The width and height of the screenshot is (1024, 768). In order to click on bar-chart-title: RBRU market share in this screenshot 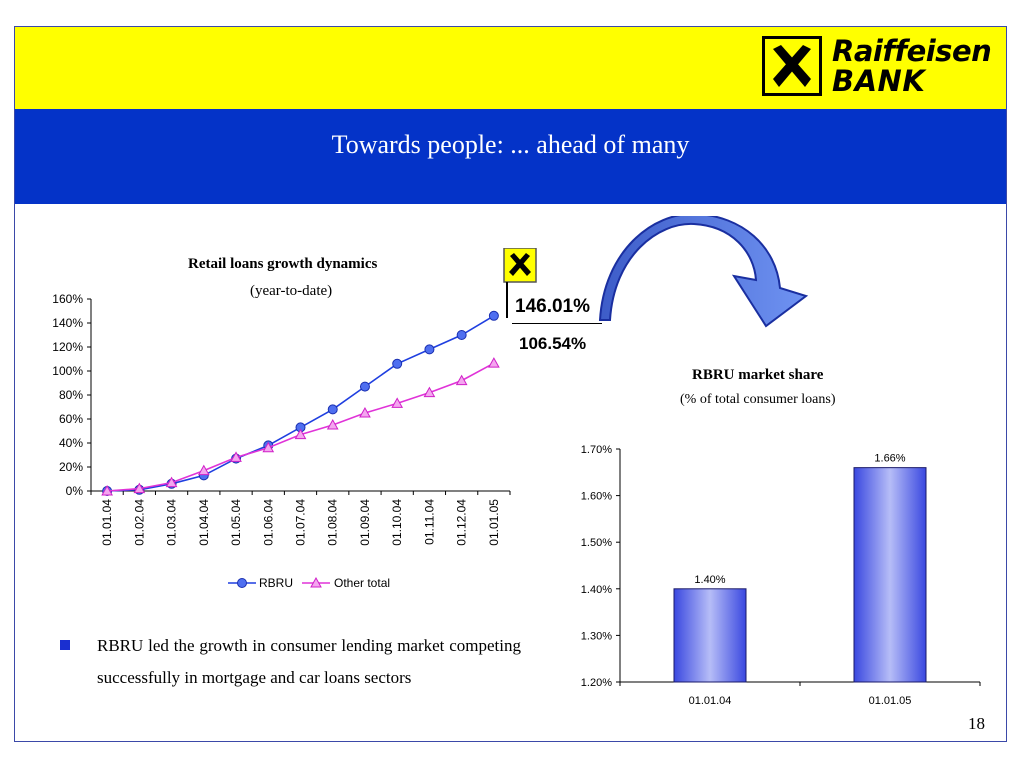, I will do `click(758, 375)`.